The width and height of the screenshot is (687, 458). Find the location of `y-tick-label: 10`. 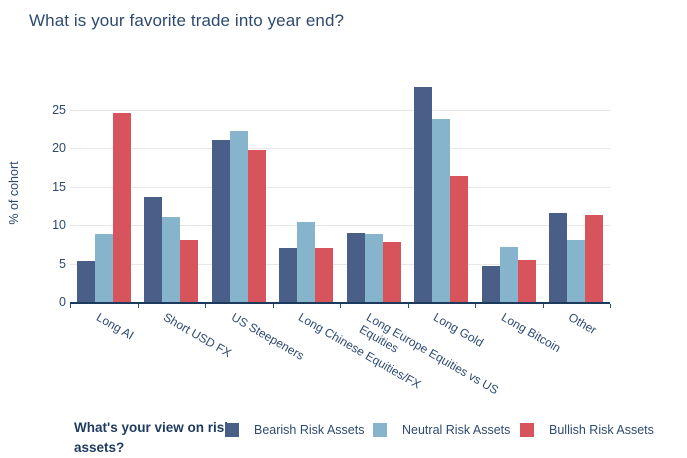

y-tick-label: 10 is located at coordinates (59, 225).